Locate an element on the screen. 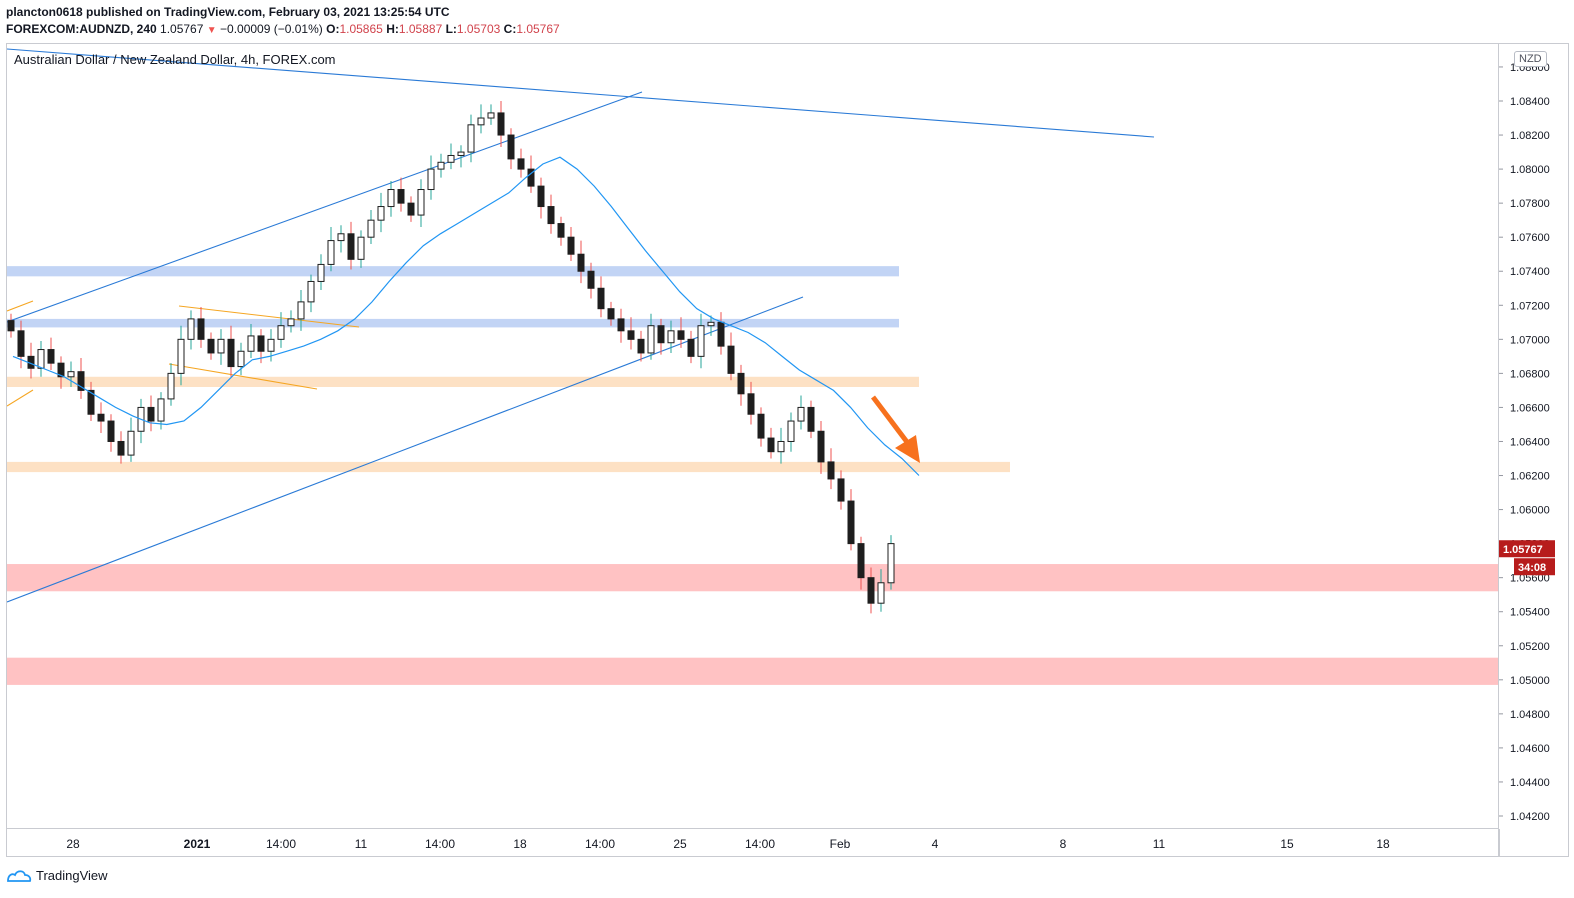 The height and width of the screenshot is (898, 1574). projection-arrow-shaft is located at coordinates (890, 419).